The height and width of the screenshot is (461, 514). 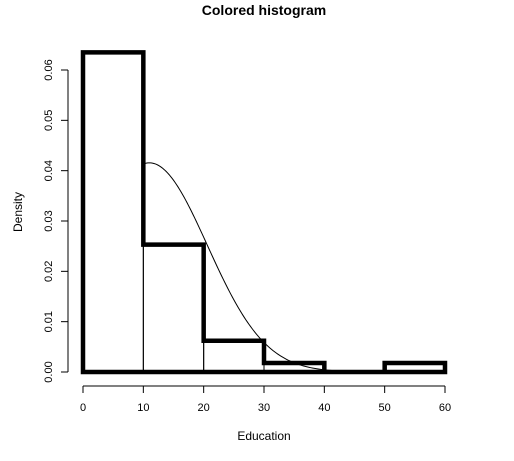 What do you see at coordinates (49, 271) in the screenshot?
I see `y-tick-label: 0.02` at bounding box center [49, 271].